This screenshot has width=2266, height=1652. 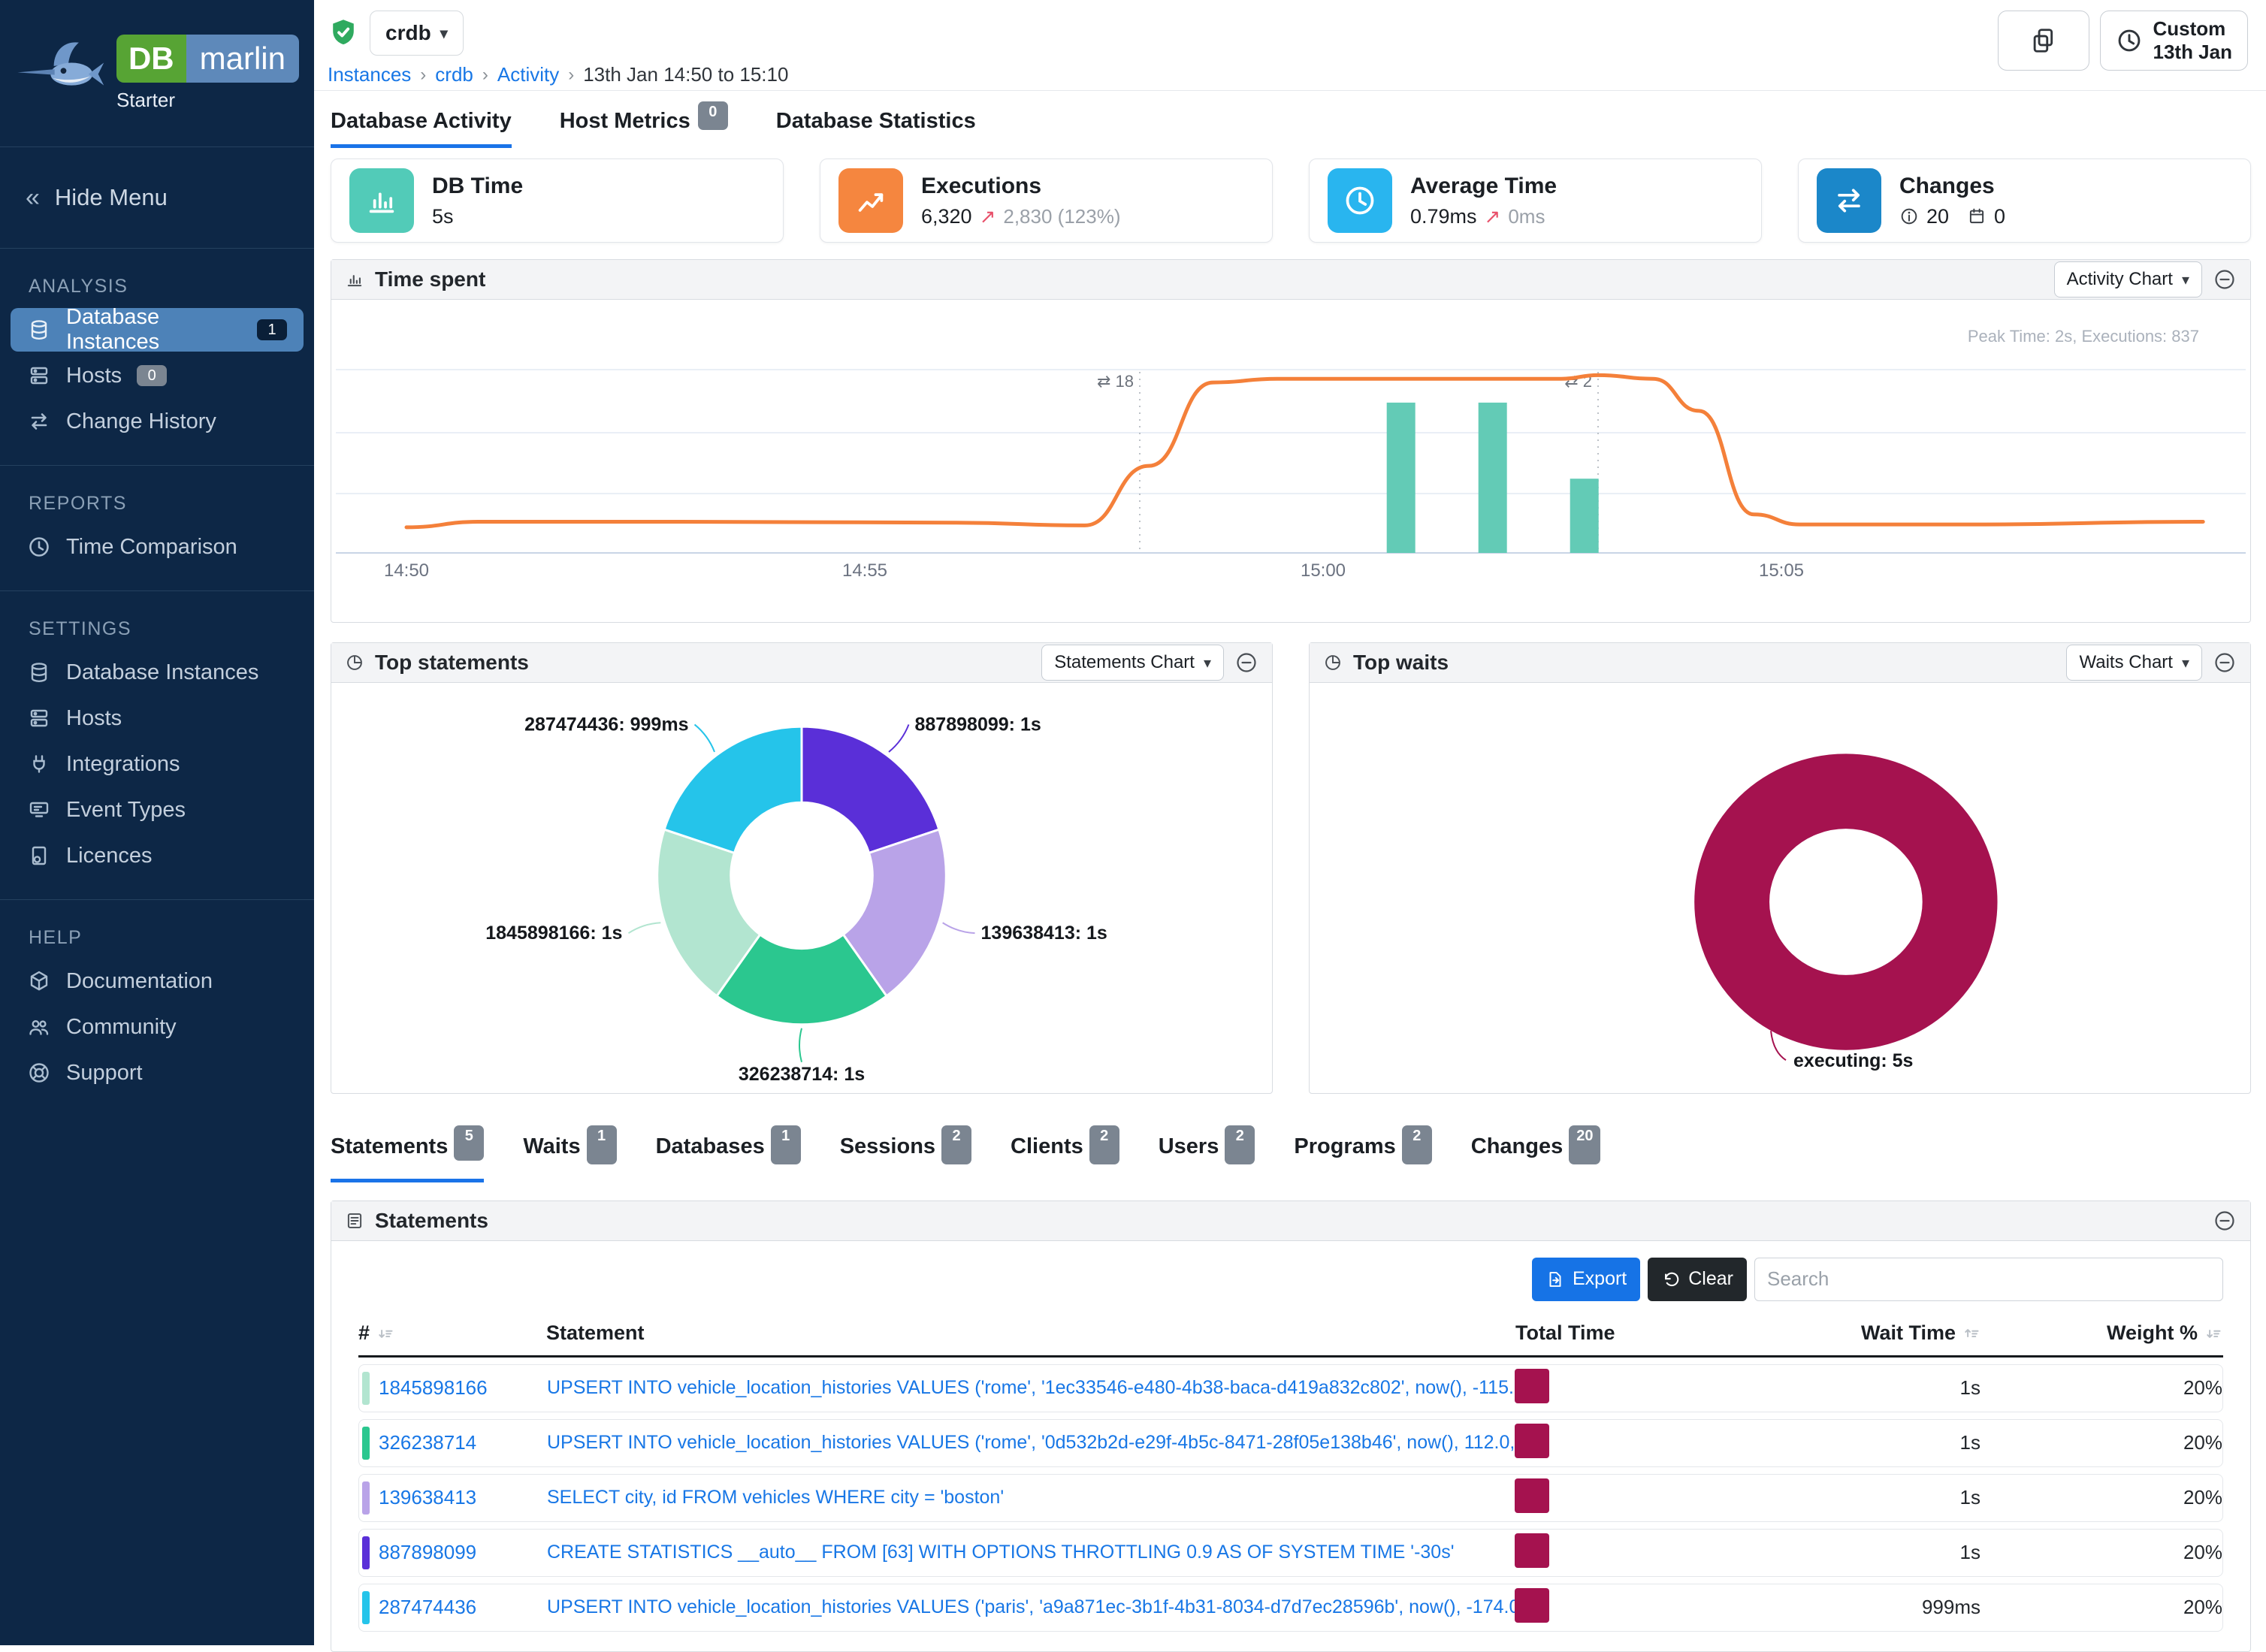 I want to click on donut-label: 139638413: 1s, so click(x=1044, y=934).